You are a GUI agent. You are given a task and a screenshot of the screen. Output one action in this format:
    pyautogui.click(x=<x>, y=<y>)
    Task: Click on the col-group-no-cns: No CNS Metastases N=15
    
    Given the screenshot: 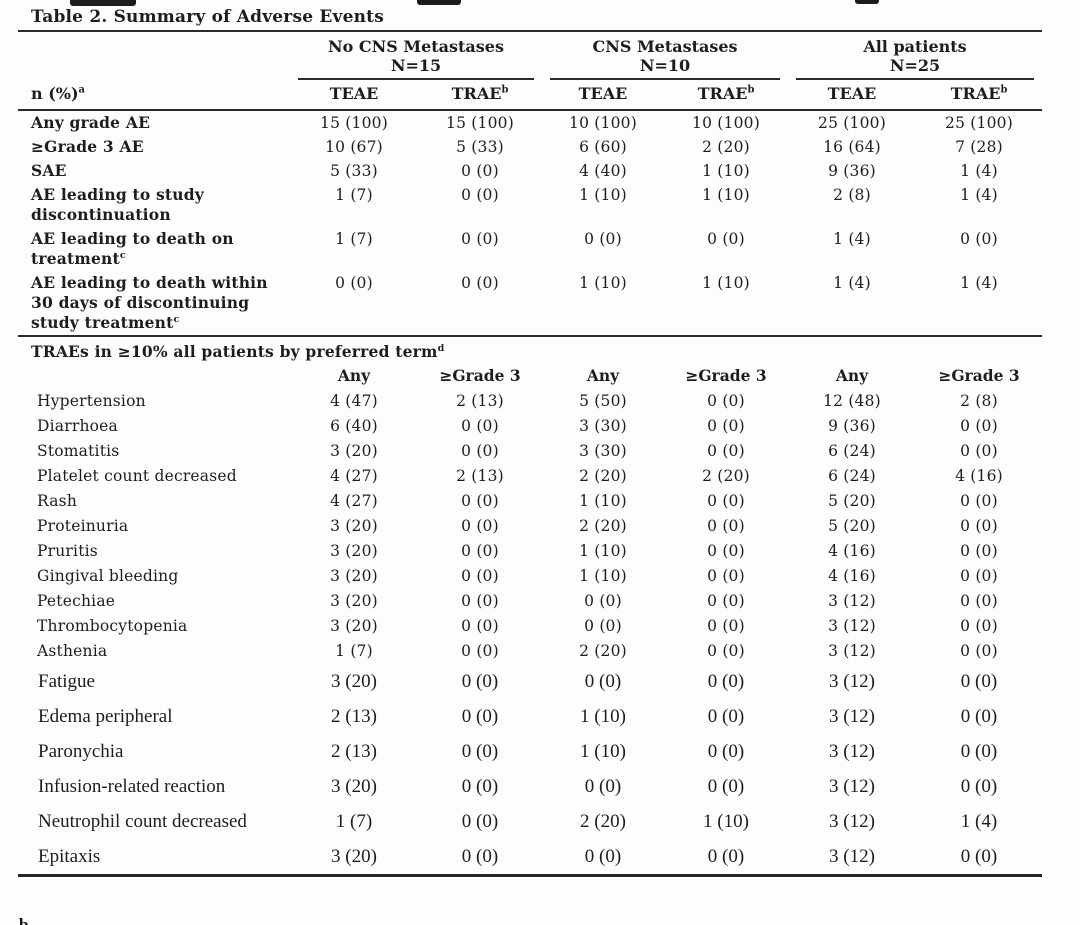 What is the action you would take?
    pyautogui.click(x=416, y=56)
    